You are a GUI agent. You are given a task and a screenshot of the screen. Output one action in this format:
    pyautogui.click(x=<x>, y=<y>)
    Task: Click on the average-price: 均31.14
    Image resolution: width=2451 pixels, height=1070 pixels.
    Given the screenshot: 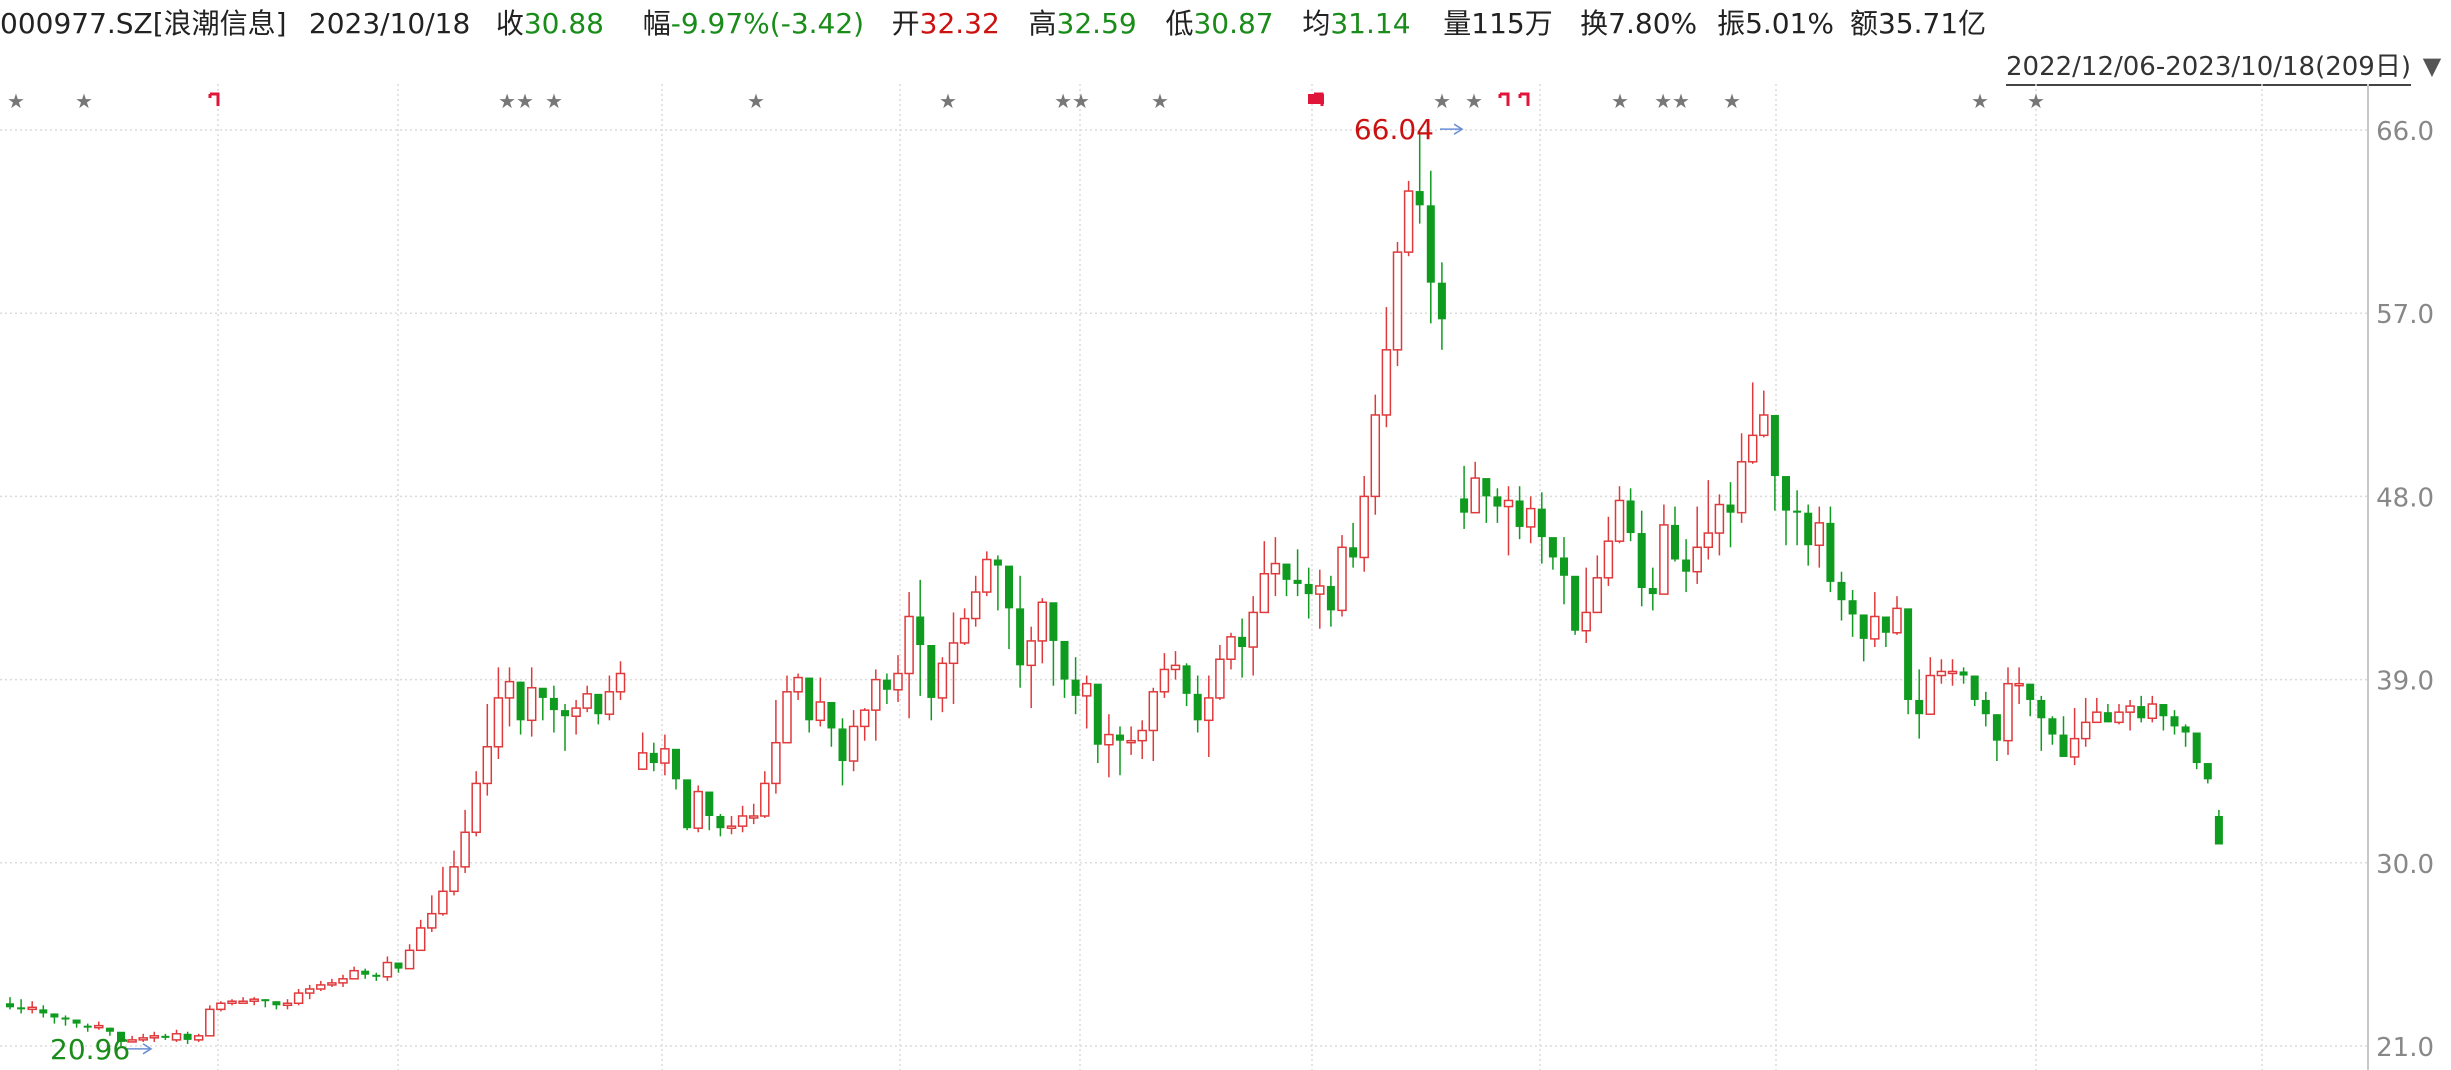 What is the action you would take?
    pyautogui.click(x=1368, y=24)
    